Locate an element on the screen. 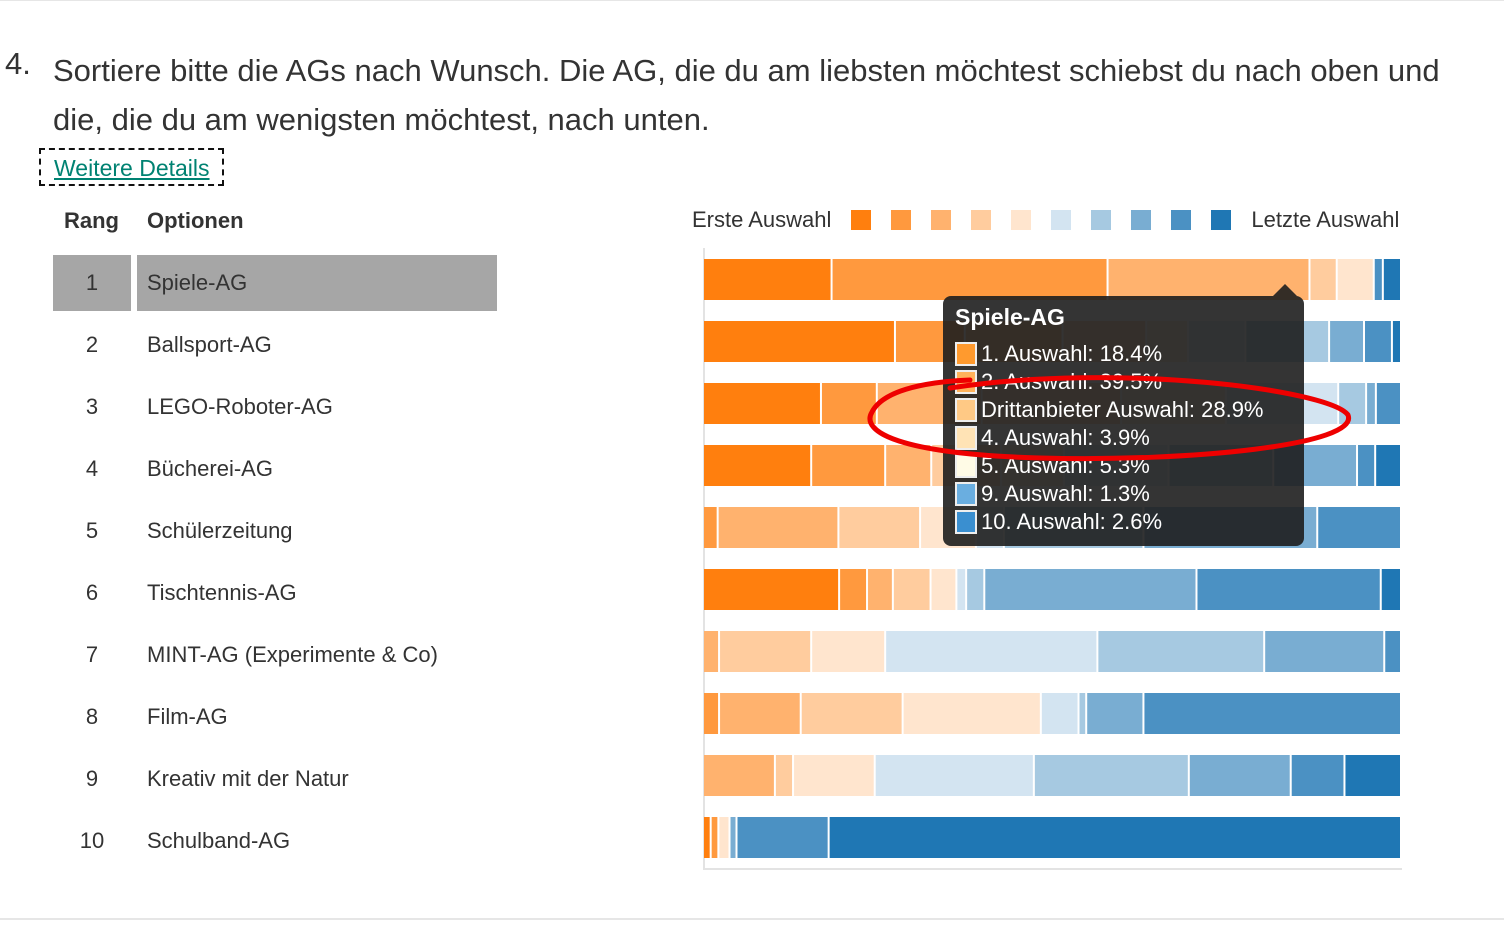 The width and height of the screenshot is (1504, 950). red-ellipse-annotation is located at coordinates (1109, 418).